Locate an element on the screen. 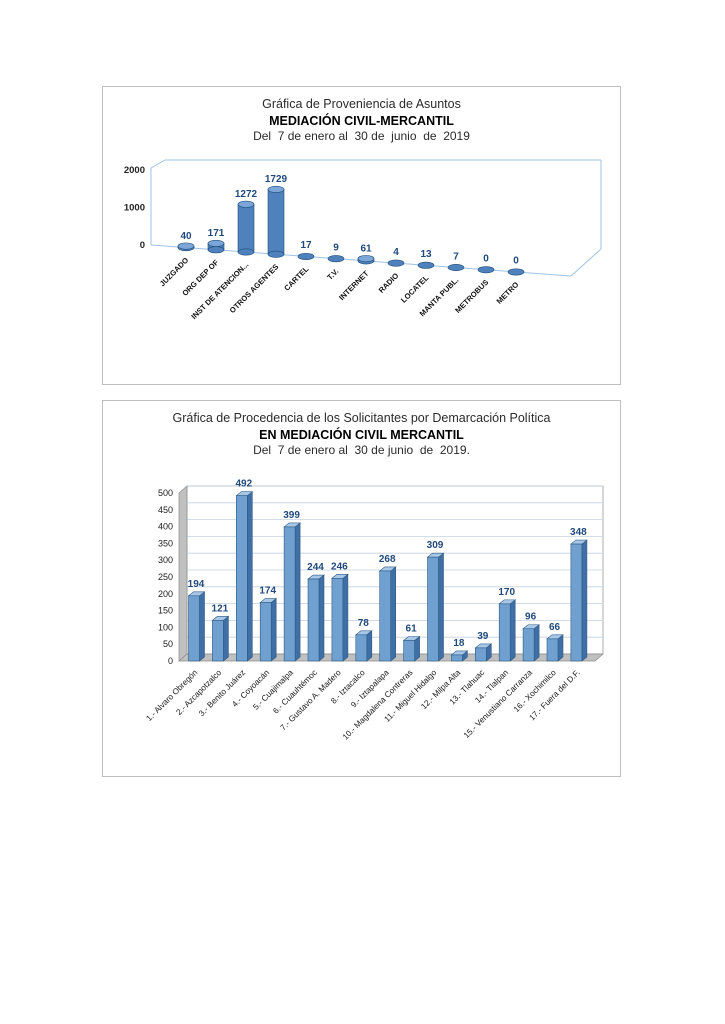 The height and width of the screenshot is (1024, 725). value-label: 246 is located at coordinates (339, 566).